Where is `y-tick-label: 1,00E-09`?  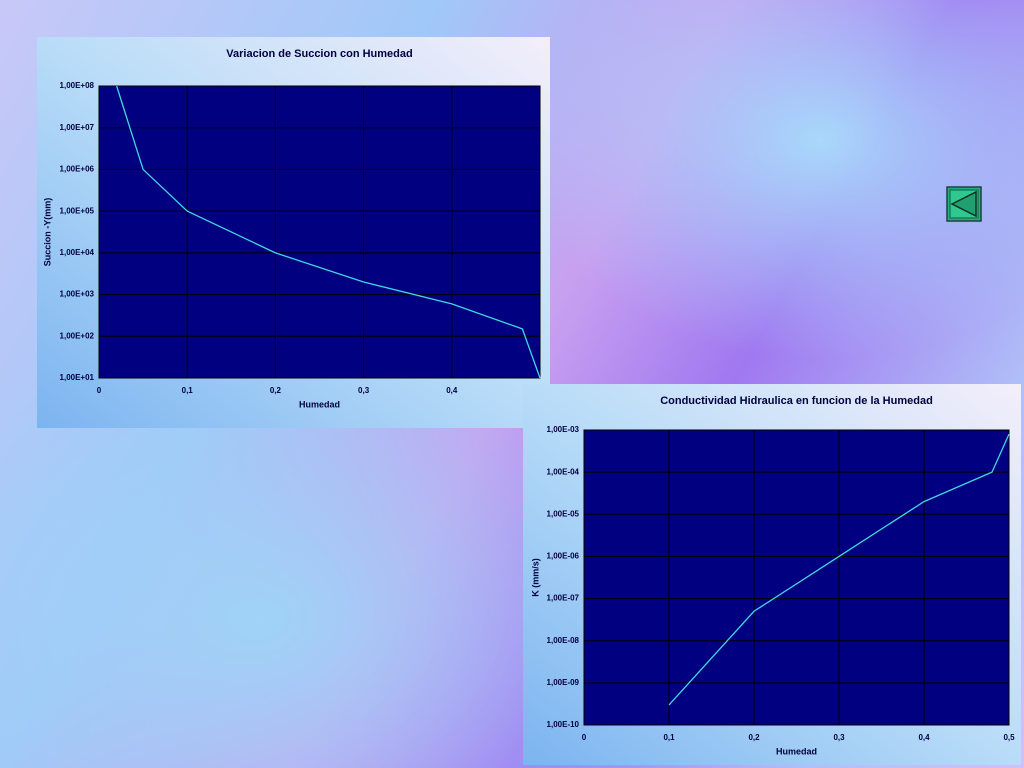
y-tick-label: 1,00E-09 is located at coordinates (563, 682).